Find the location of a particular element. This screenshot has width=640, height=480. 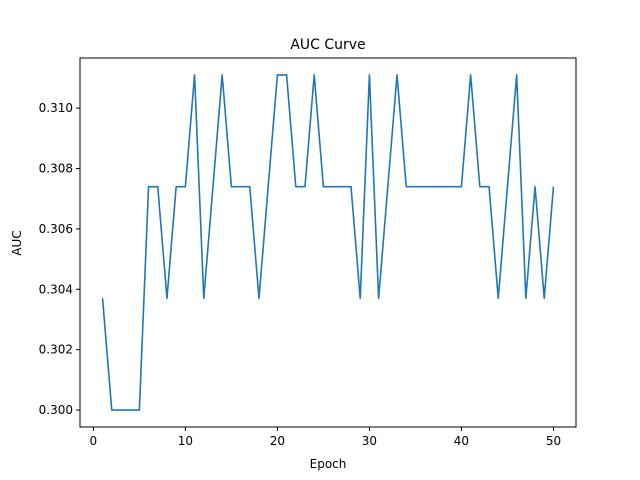

x-tick-label: 10 is located at coordinates (185, 441).